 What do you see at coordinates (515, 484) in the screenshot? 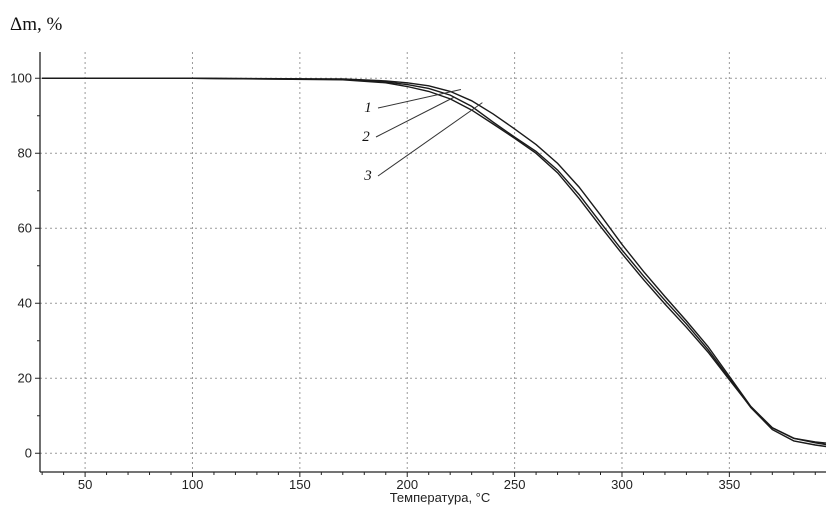
I see `x-tick-label: 250` at bounding box center [515, 484].